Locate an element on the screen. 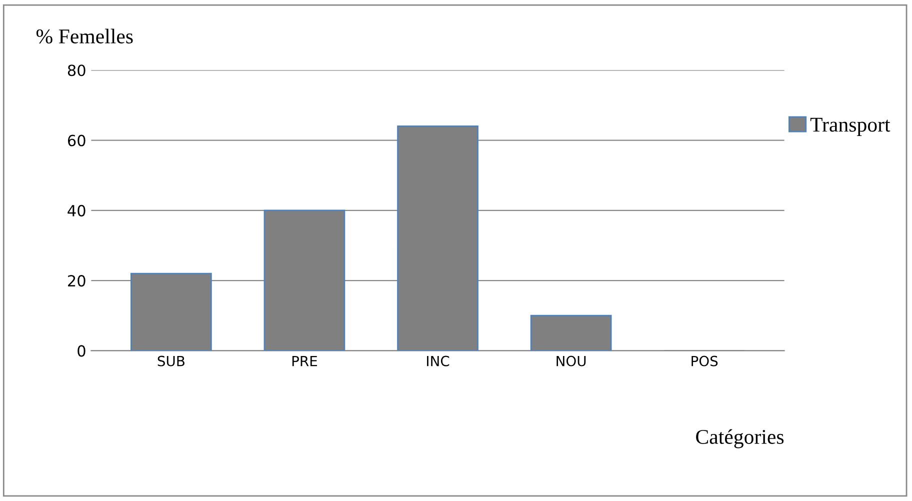  x-tick-label: INC is located at coordinates (438, 361).